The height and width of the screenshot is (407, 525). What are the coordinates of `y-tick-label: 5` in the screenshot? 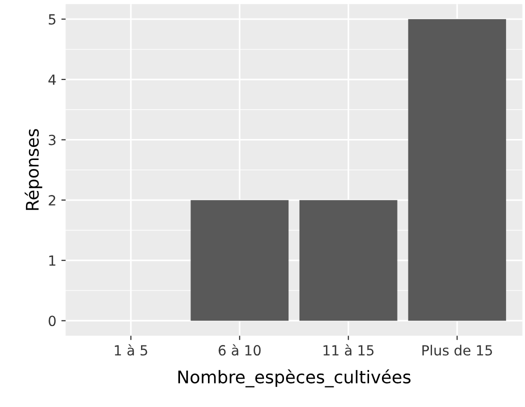 It's located at (52, 19).